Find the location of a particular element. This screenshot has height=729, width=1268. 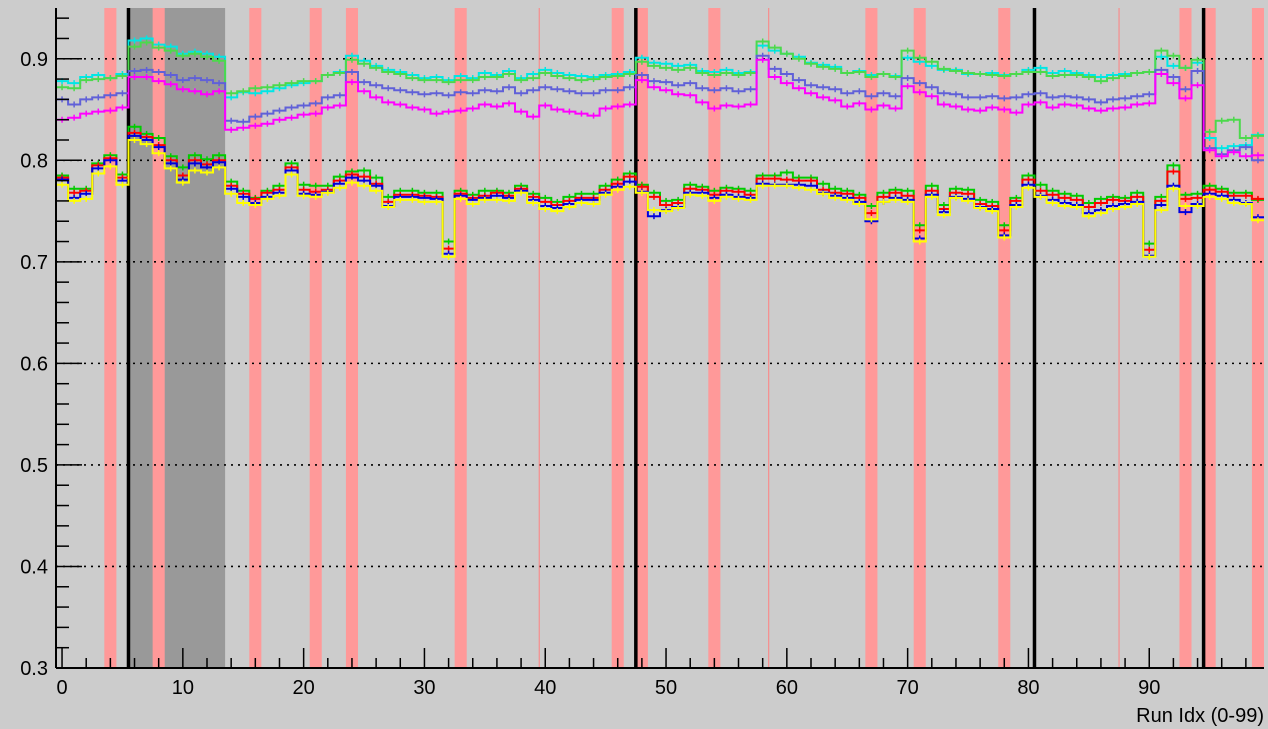

y-tick-label: 0.4 is located at coordinates (34, 567).